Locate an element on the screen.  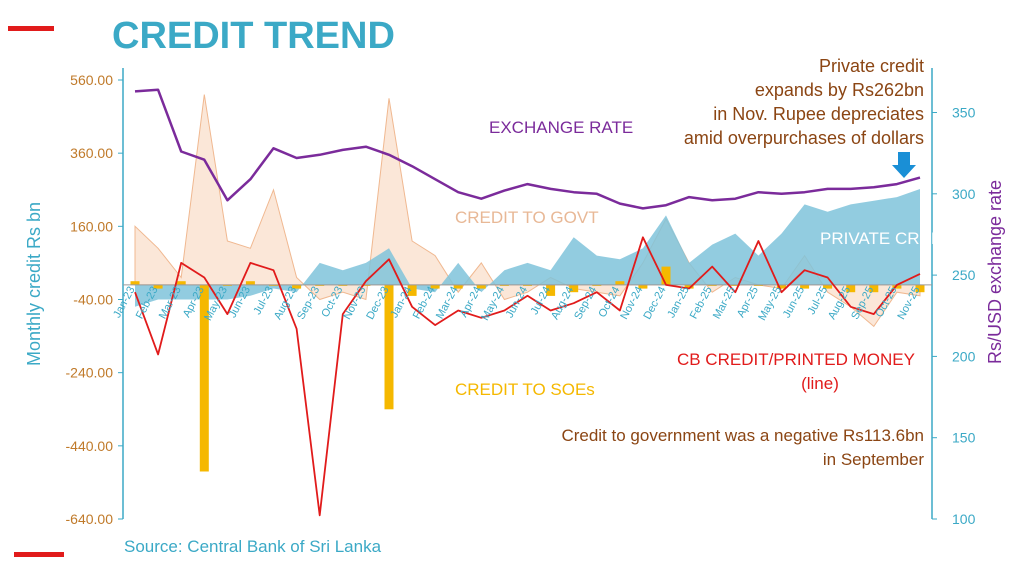
private-credit-annotation-line-1: Private credit is located at coordinates (871, 66).